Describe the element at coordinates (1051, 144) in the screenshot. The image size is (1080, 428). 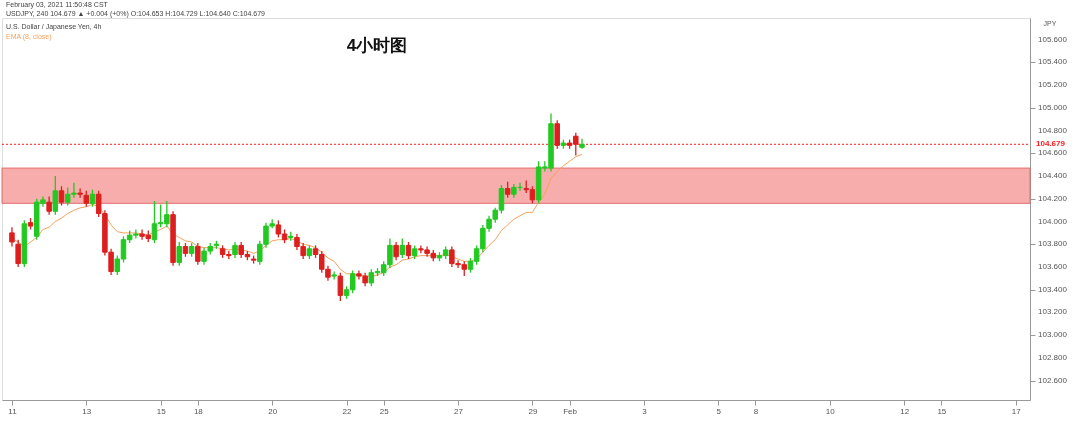
I see `ref-line-label: 104.679` at that location.